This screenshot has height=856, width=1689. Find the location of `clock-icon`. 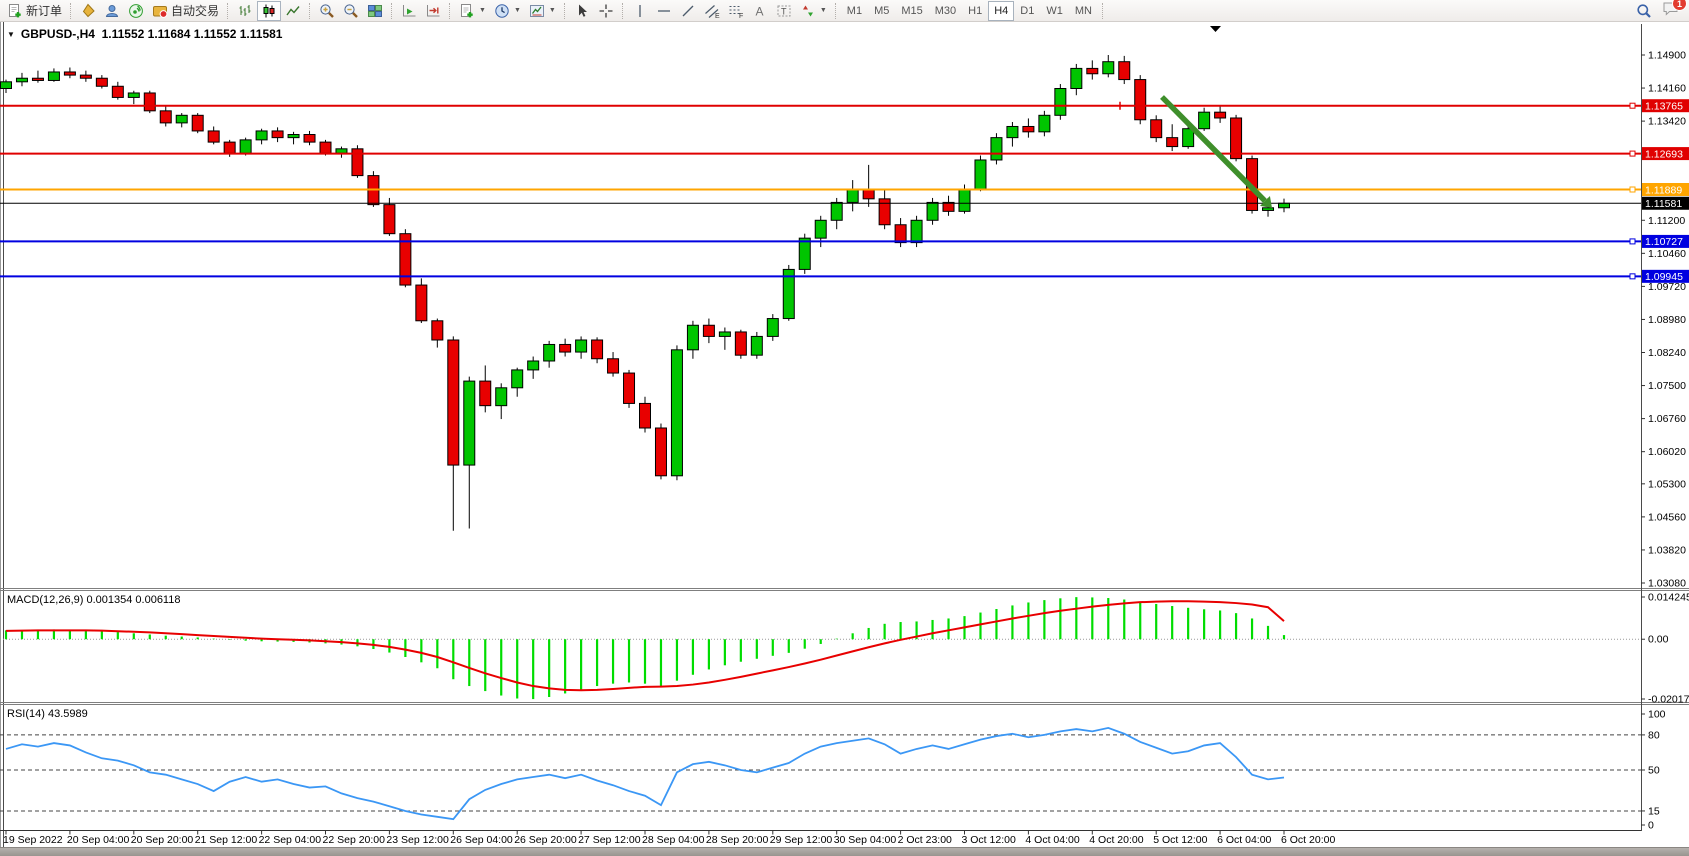

clock-icon is located at coordinates (502, 10).